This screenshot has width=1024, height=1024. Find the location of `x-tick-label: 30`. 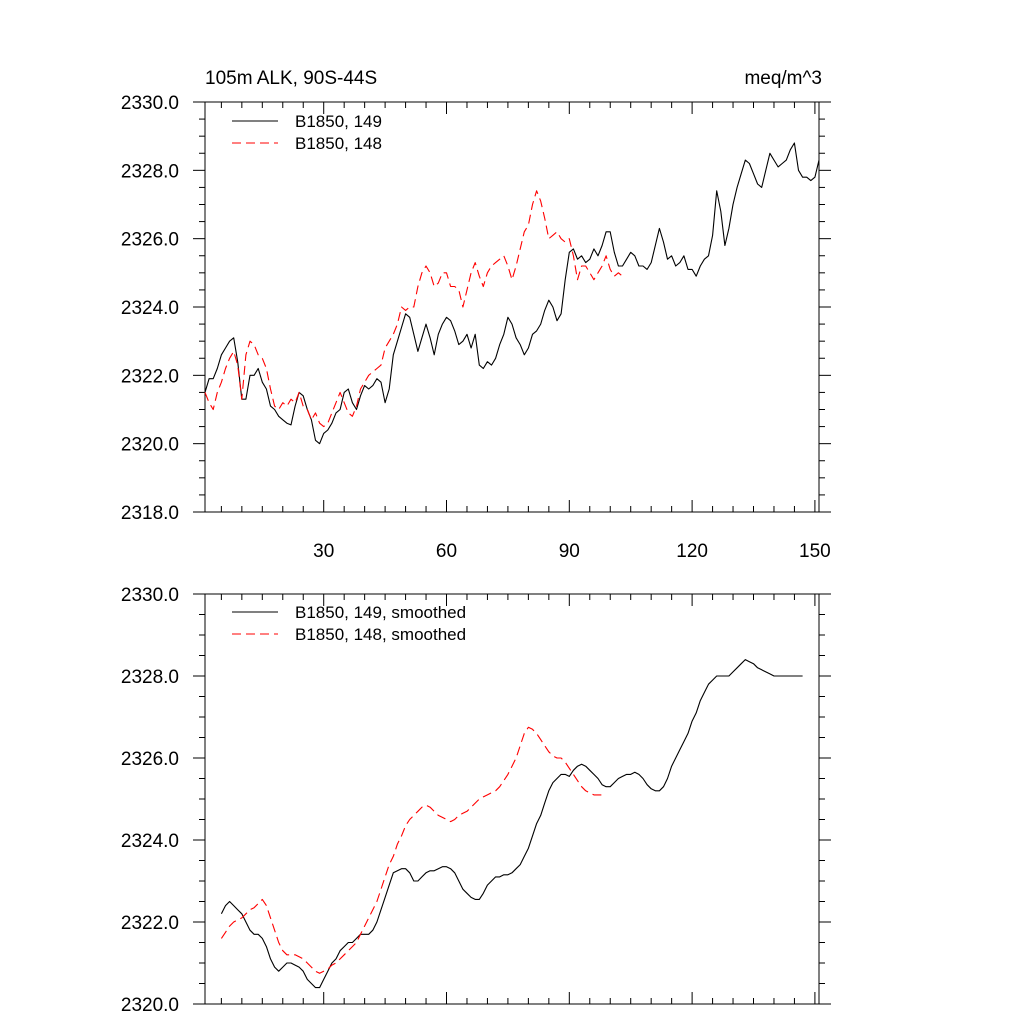

x-tick-label: 30 is located at coordinates (323, 551).